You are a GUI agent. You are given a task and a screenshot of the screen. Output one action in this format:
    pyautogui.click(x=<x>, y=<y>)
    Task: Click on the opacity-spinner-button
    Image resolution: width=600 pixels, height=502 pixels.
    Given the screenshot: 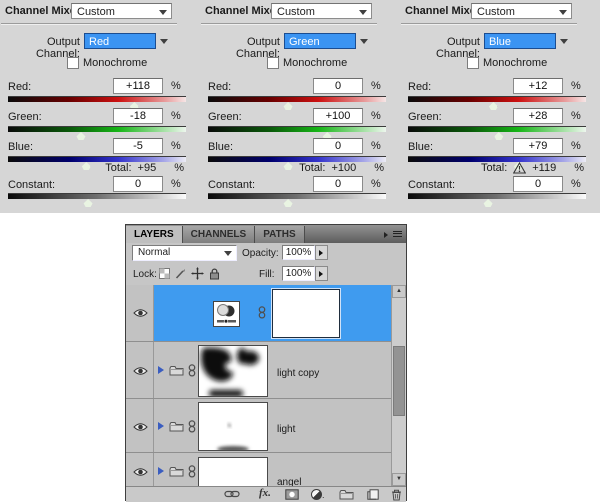 What is the action you would take?
    pyautogui.click(x=321, y=252)
    